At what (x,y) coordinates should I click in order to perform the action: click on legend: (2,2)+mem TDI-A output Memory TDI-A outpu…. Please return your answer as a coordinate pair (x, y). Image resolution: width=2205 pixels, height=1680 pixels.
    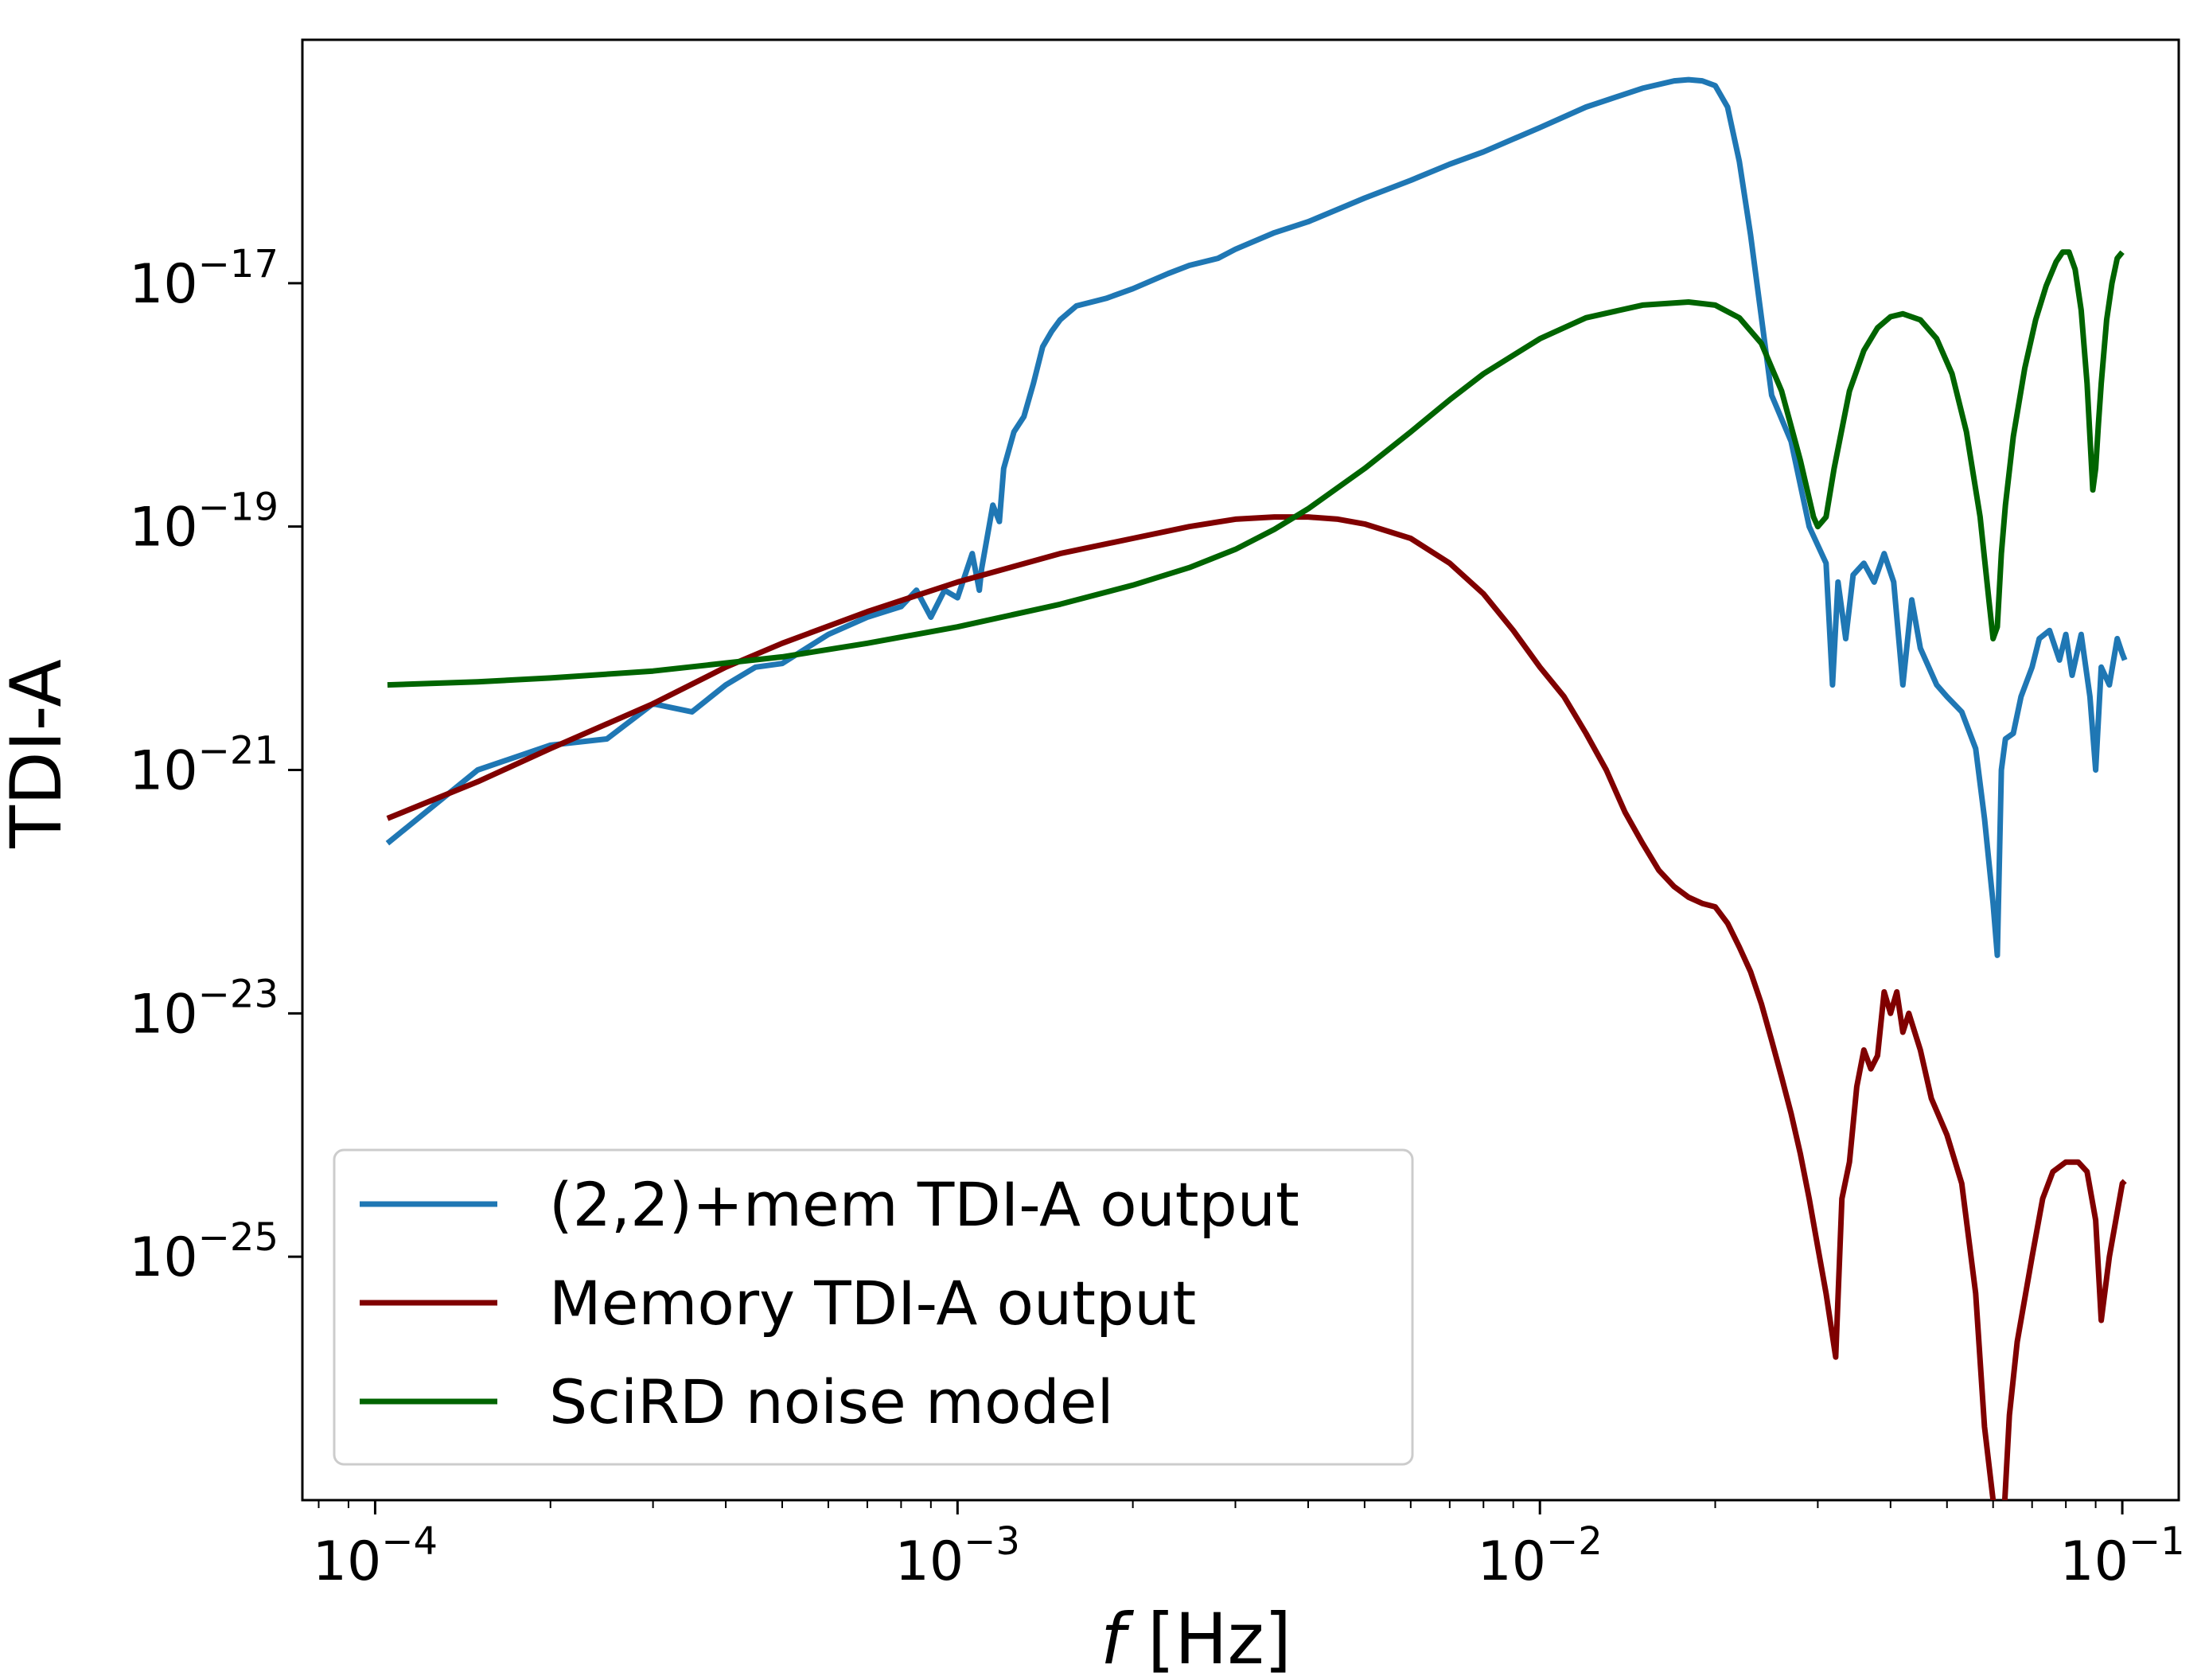
    Looking at the image, I should click on (873, 1307).